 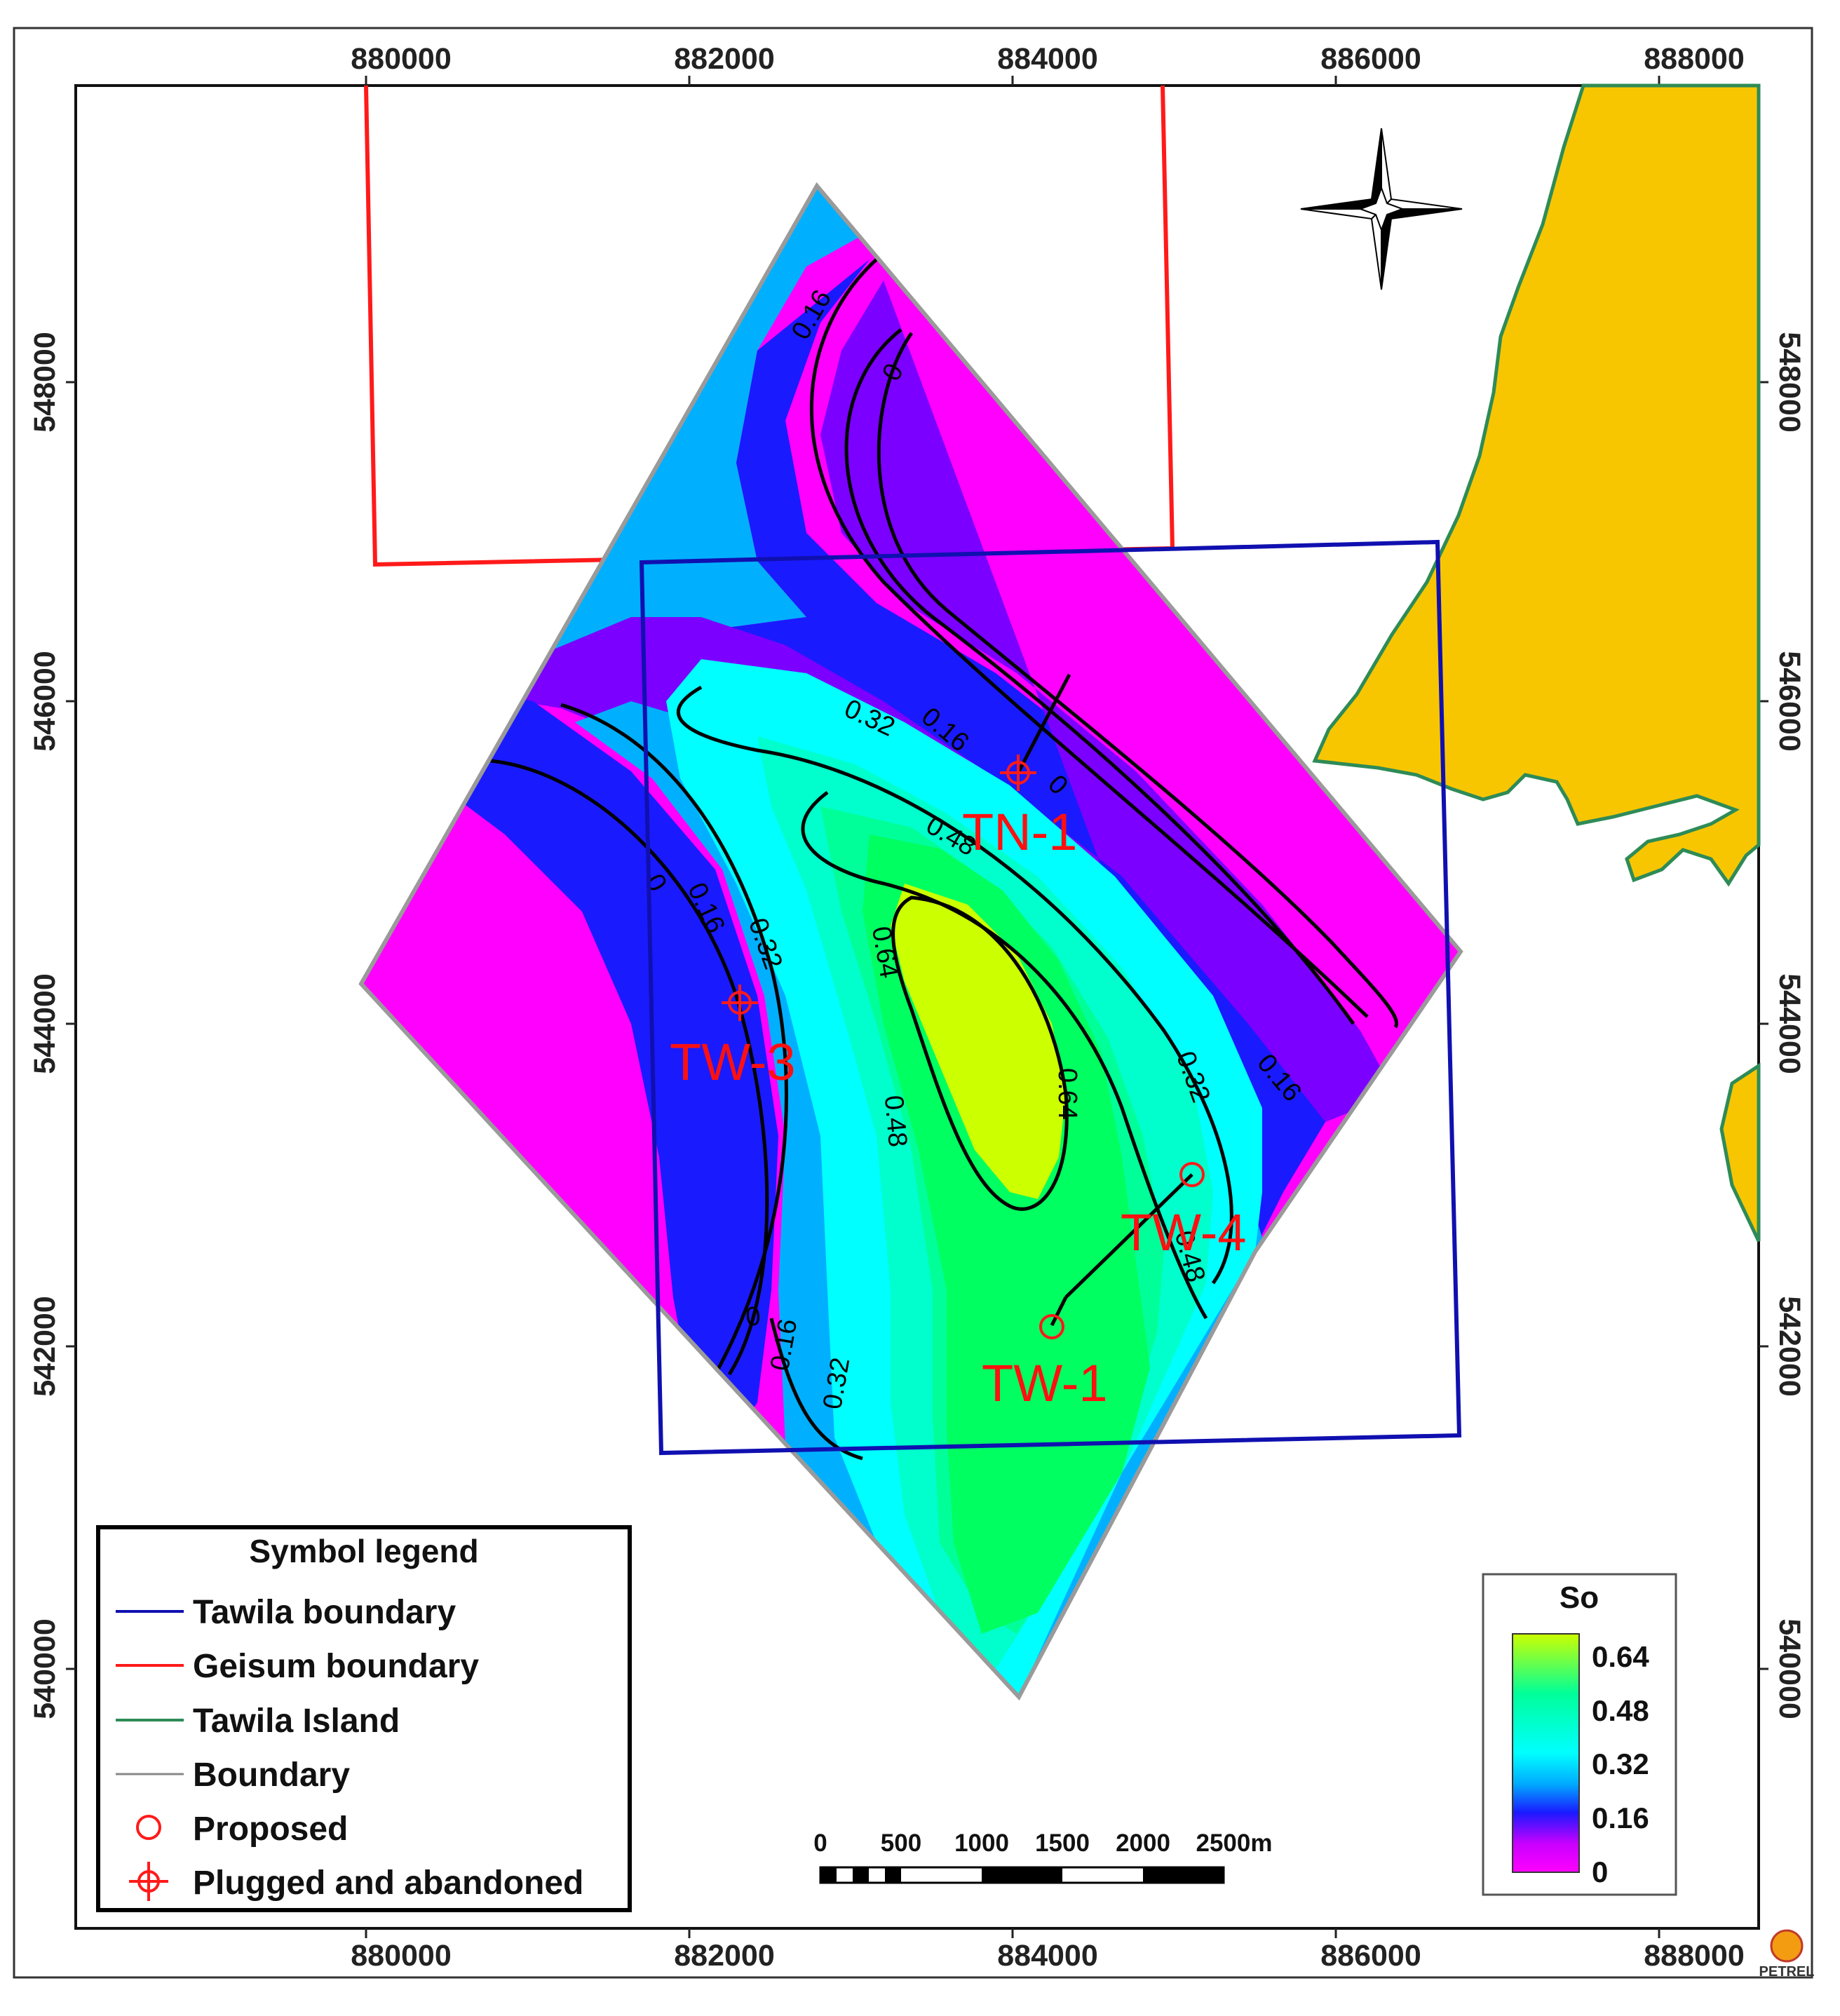 What do you see at coordinates (1787, 1972) in the screenshot?
I see `brand-label: PETREL` at bounding box center [1787, 1972].